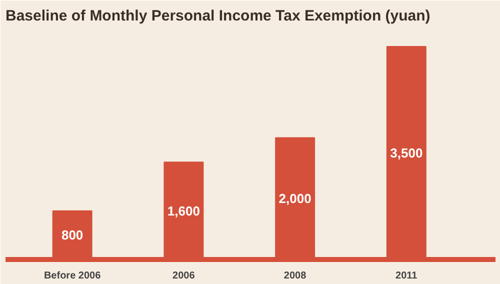 This screenshot has width=500, height=284. Describe the element at coordinates (295, 198) in the screenshot. I see `data-label: 2,000` at that location.